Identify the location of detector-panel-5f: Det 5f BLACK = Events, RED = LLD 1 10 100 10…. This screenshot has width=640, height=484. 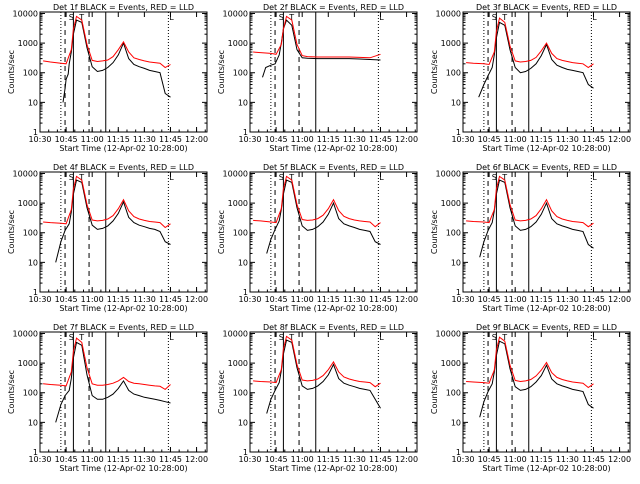
(317, 238).